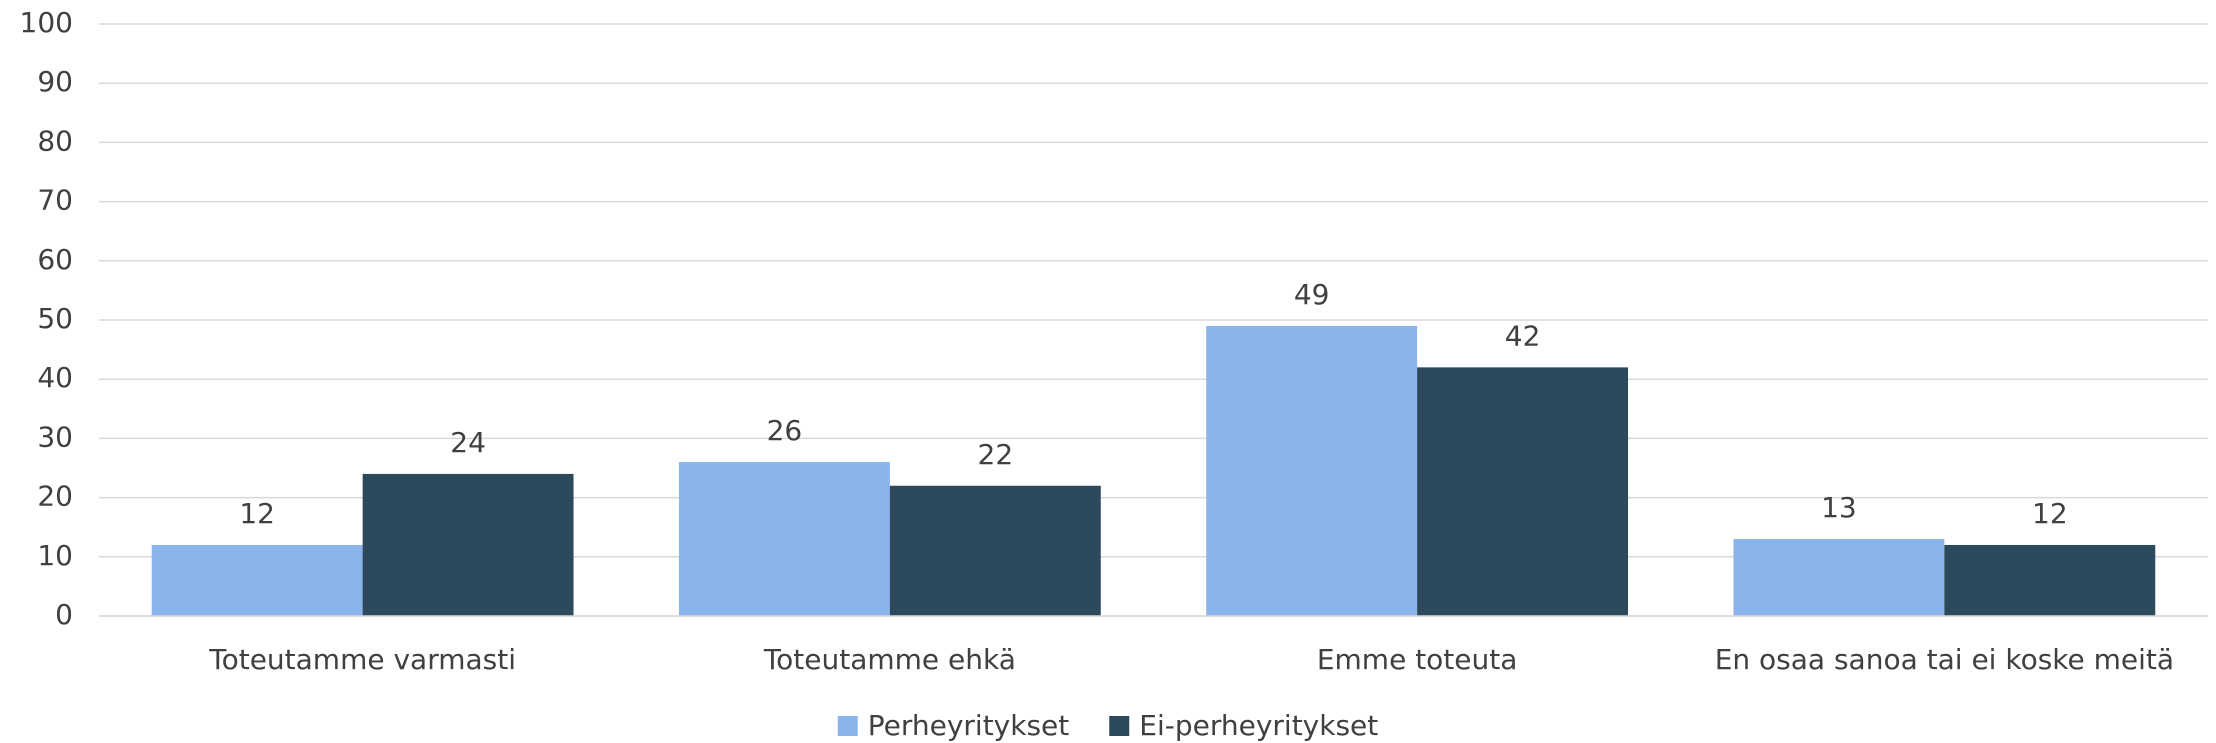 The width and height of the screenshot is (2216, 743). Describe the element at coordinates (55, 140) in the screenshot. I see `y-tick-label: 80` at that location.